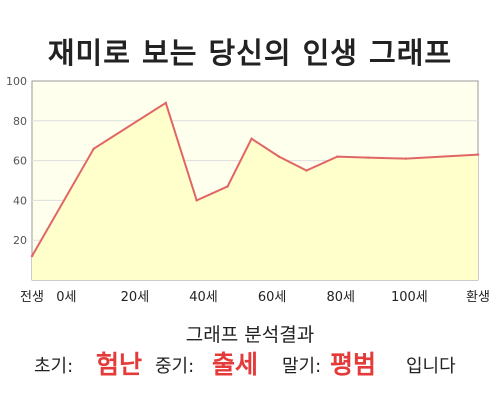 Image resolution: width=500 pixels, height=400 pixels. What do you see at coordinates (250, 335) in the screenshot?
I see `analysis-heading: 그래프 분석결과` at bounding box center [250, 335].